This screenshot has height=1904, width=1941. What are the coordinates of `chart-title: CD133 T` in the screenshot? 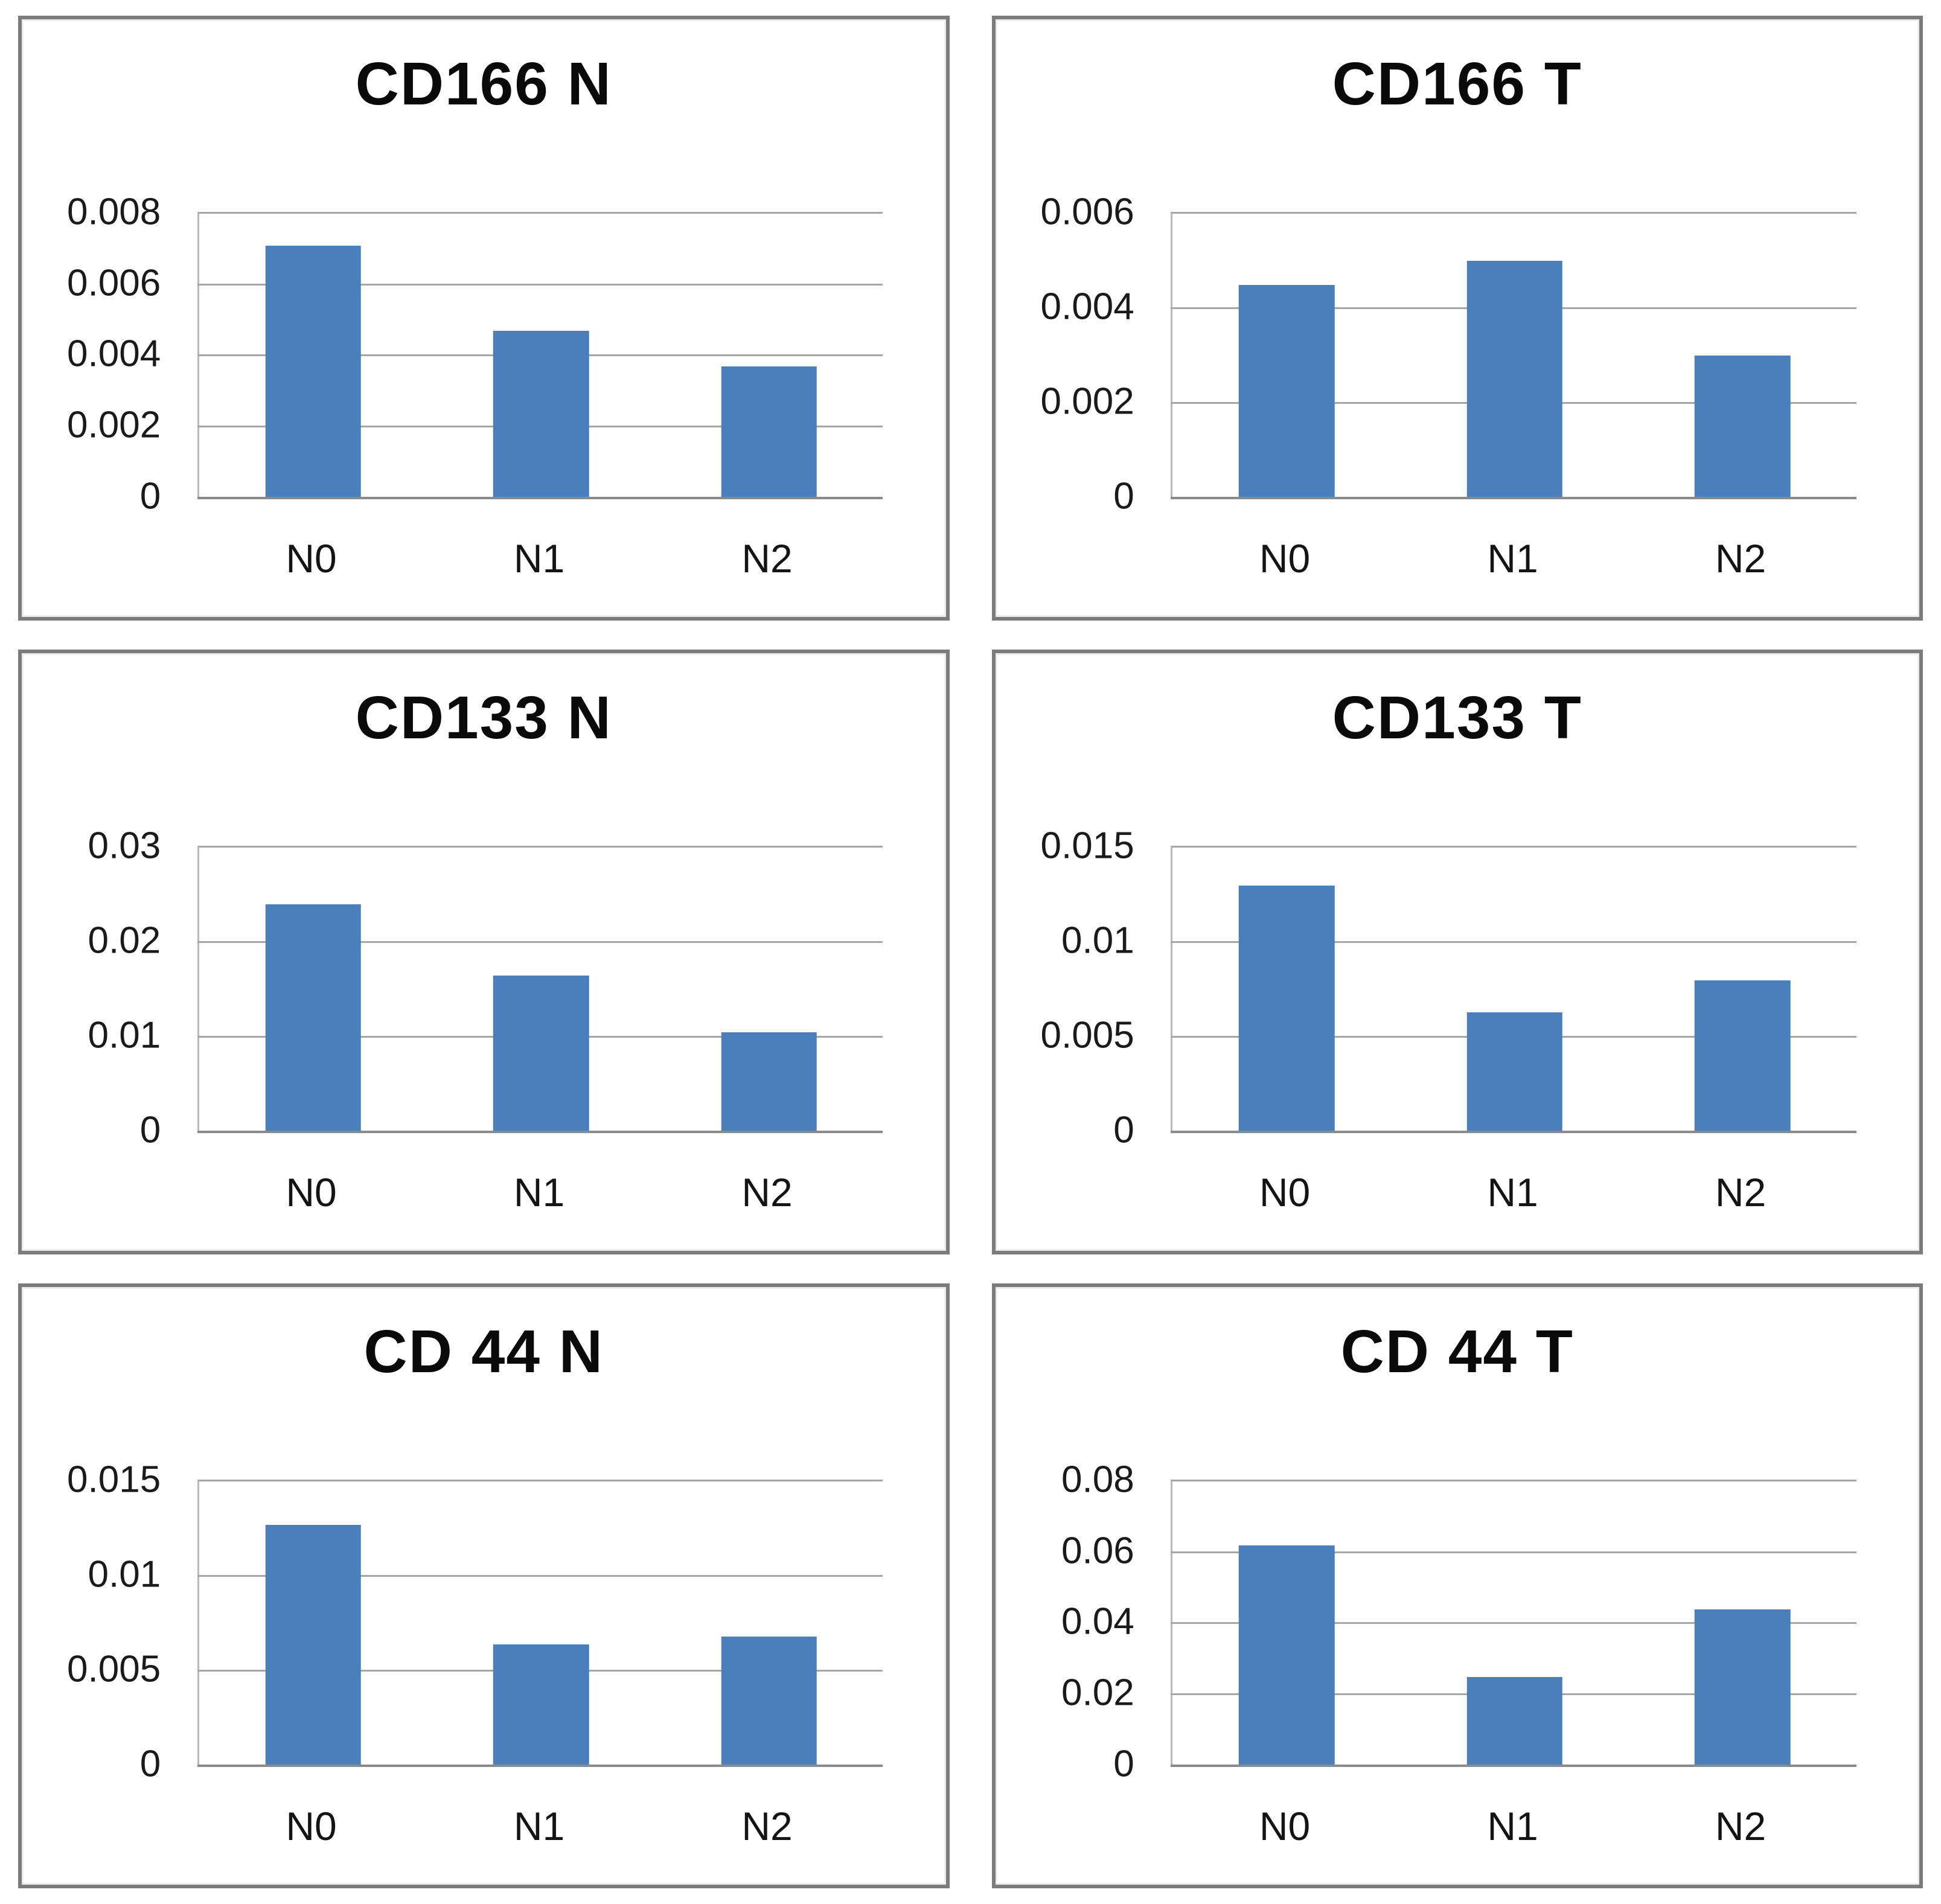 It's located at (1457, 717).